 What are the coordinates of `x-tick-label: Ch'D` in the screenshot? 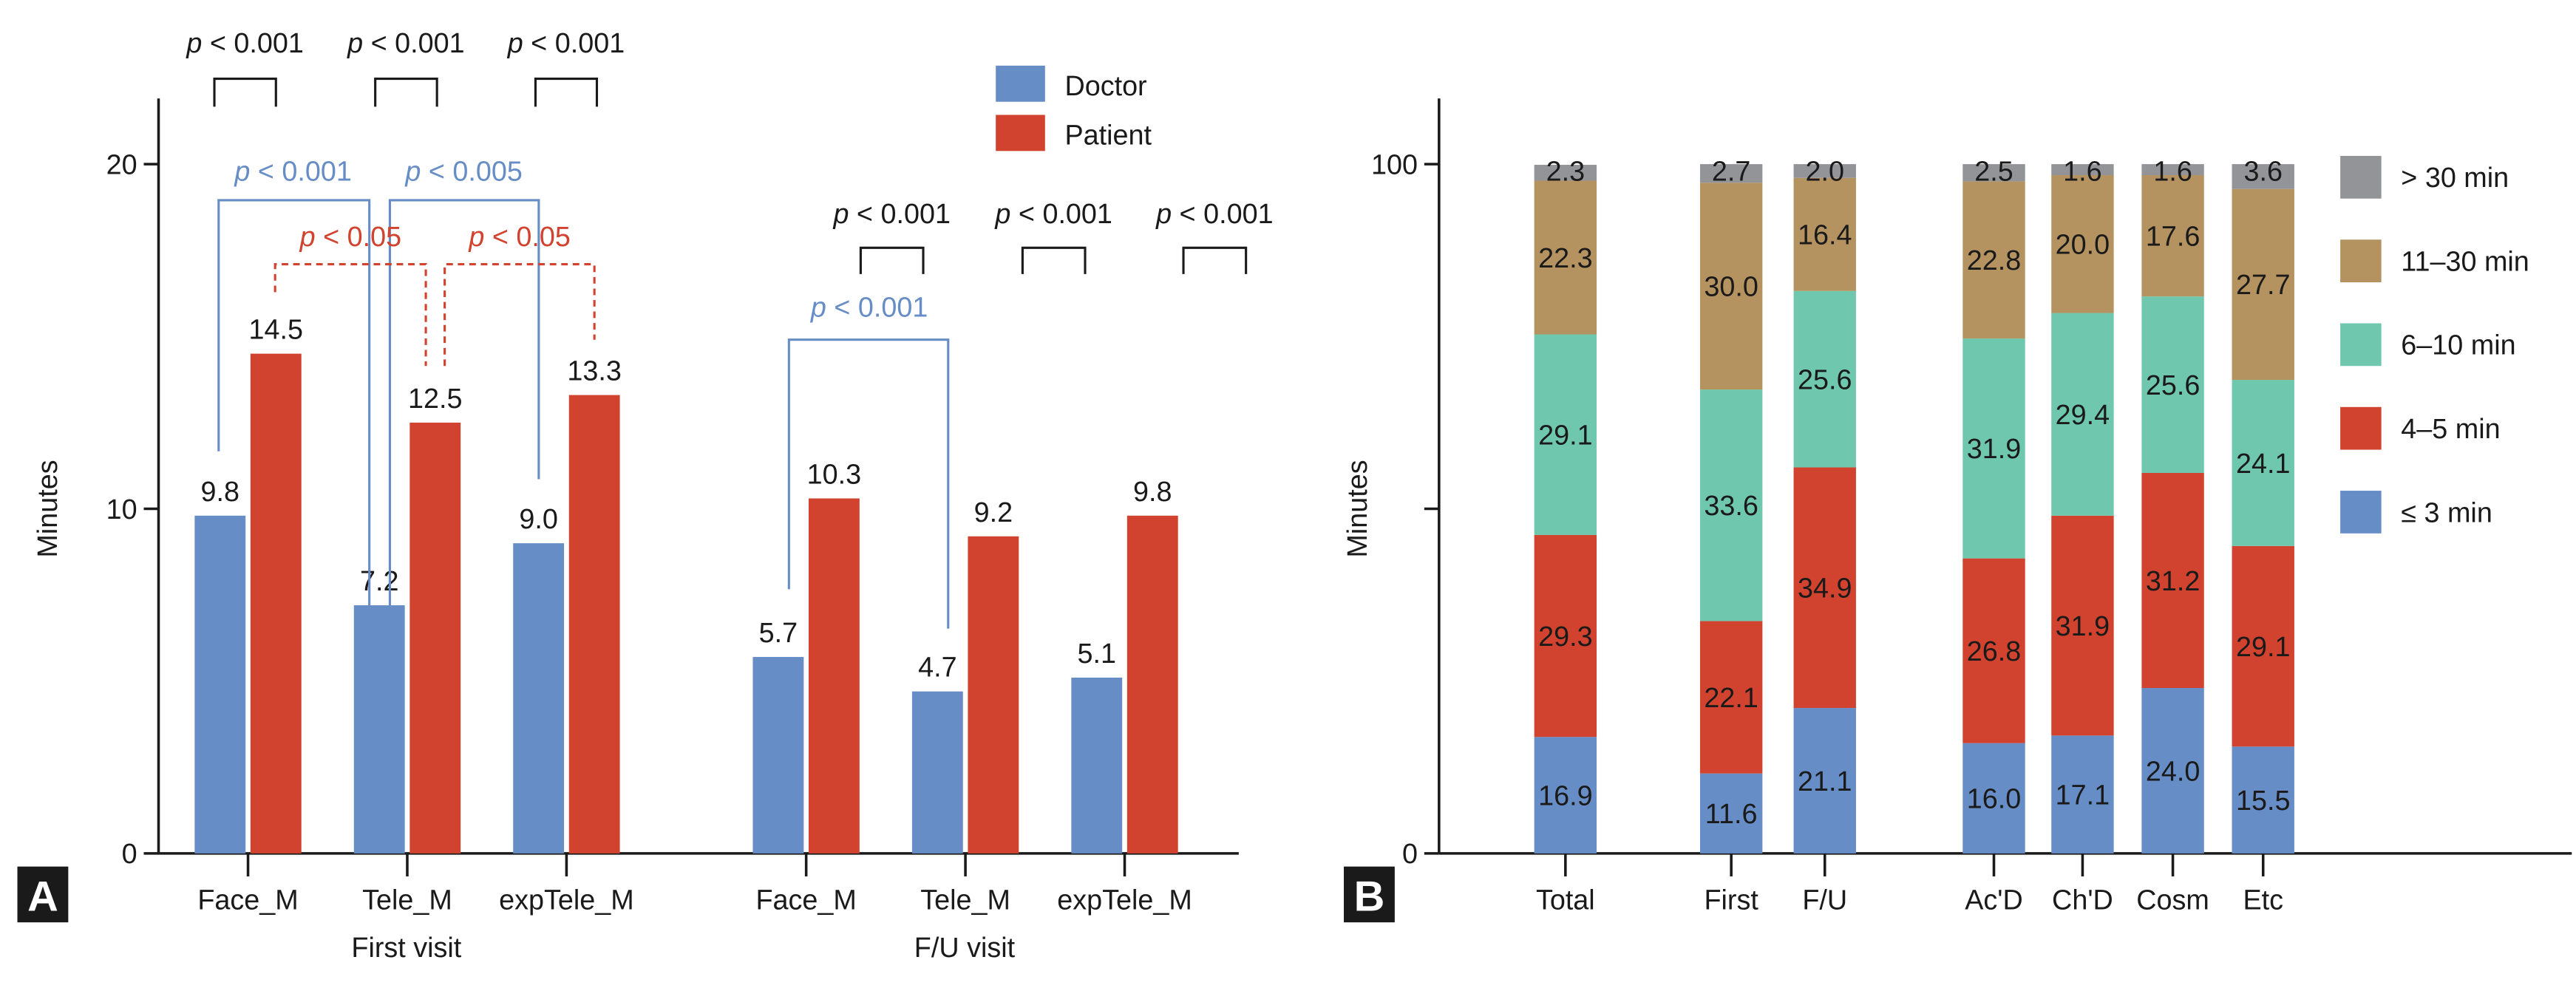 It's located at (2082, 899).